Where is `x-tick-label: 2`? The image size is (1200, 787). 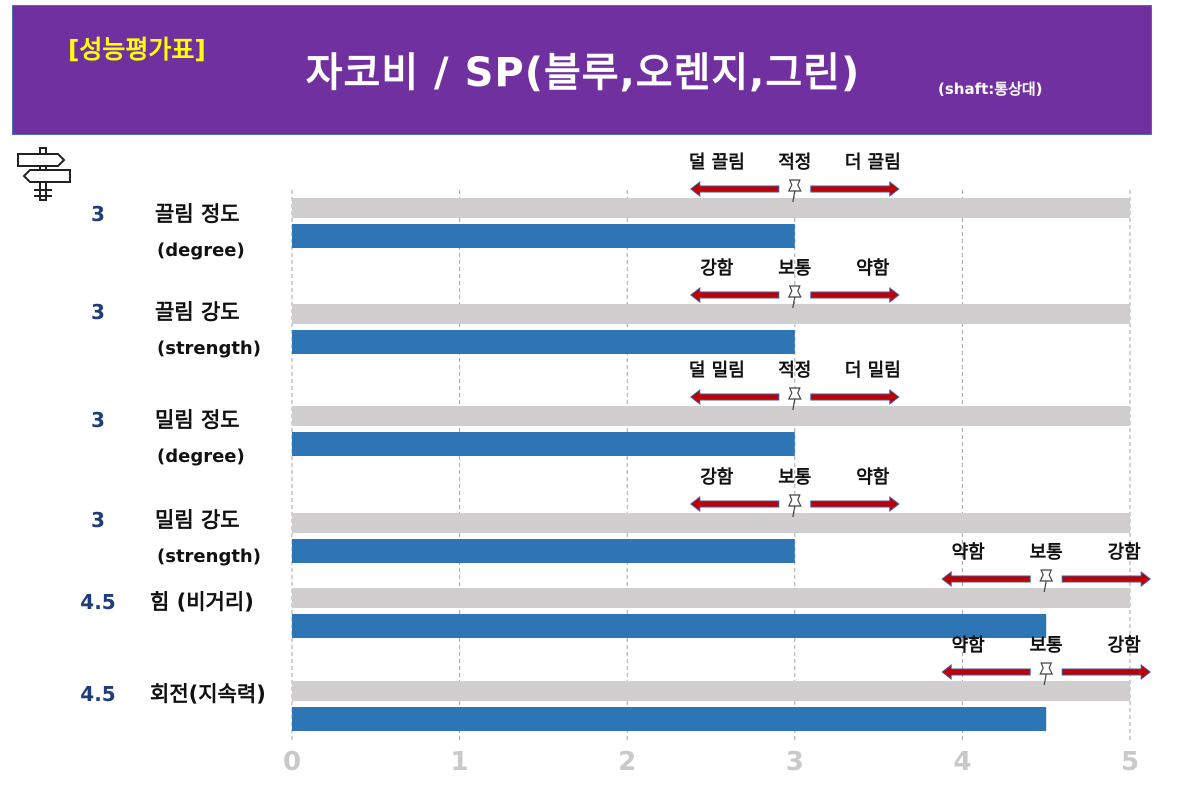 x-tick-label: 2 is located at coordinates (627, 762).